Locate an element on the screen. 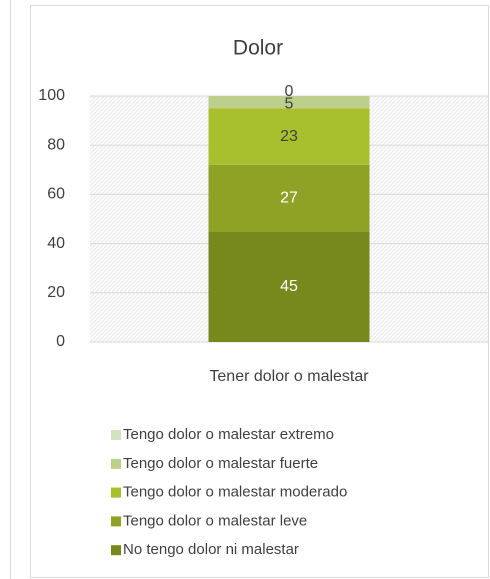  data-label: 27 is located at coordinates (289, 197).